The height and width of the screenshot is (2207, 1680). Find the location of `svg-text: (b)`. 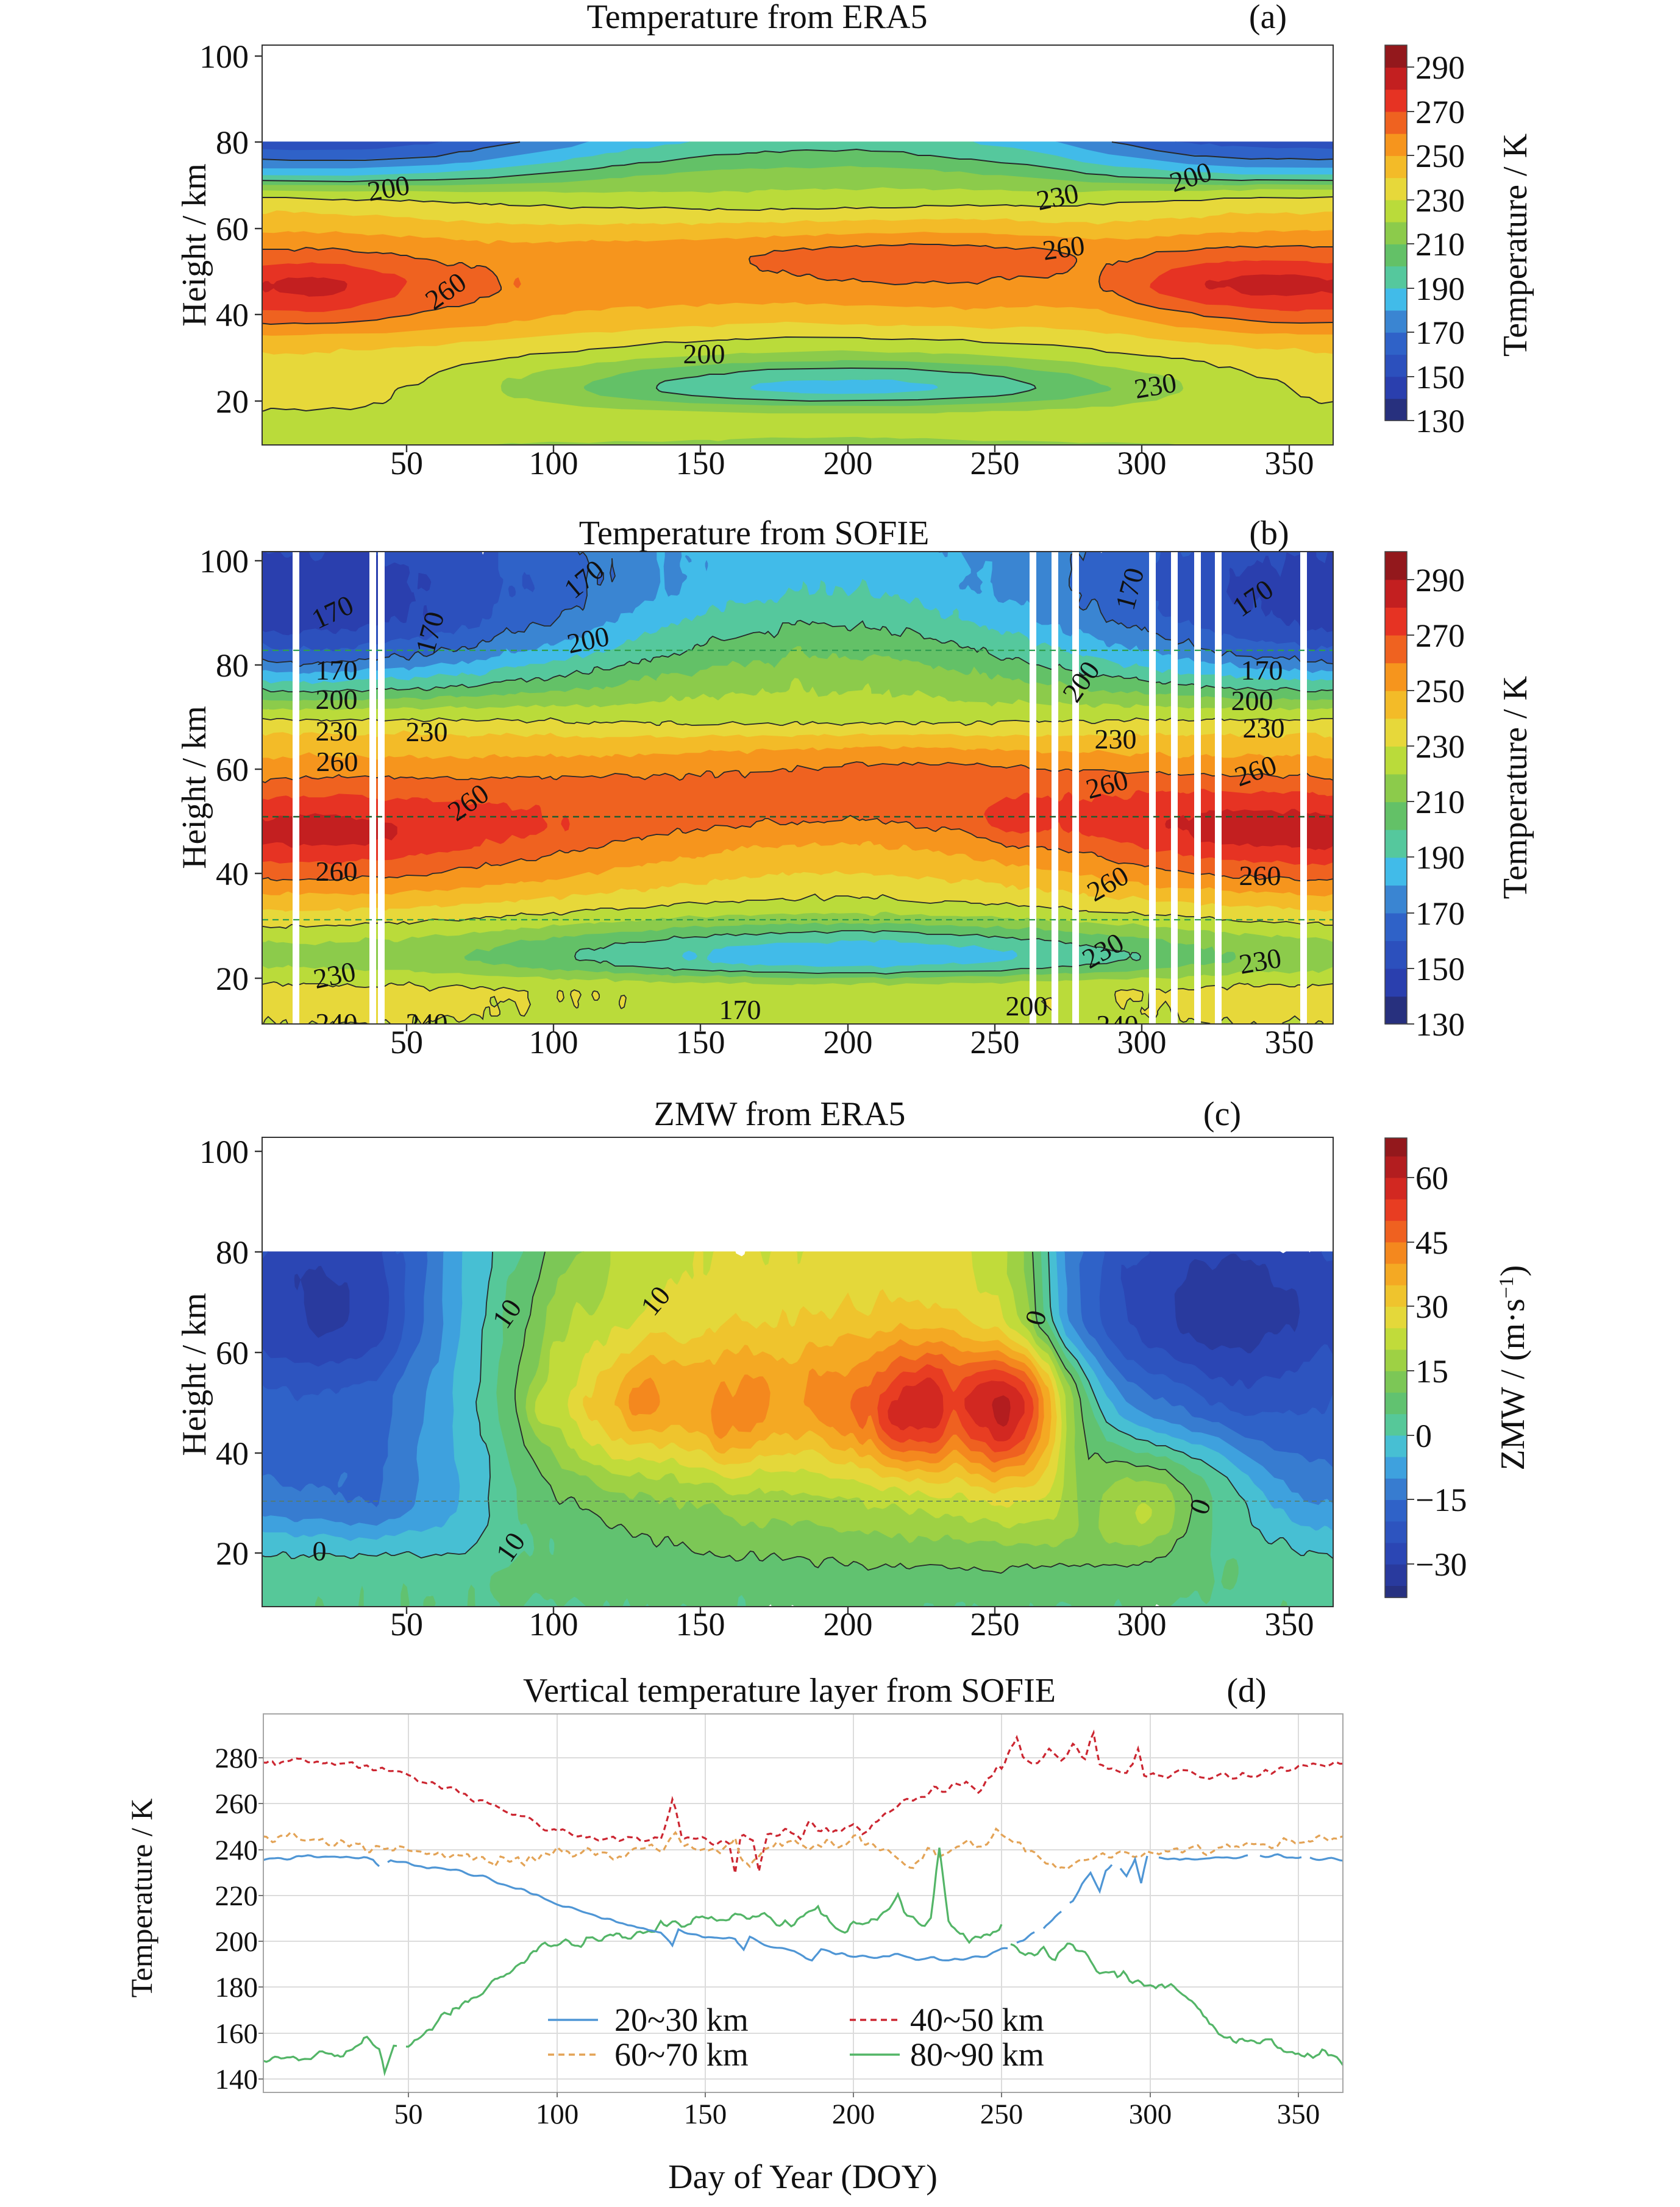

svg-text: (b) is located at coordinates (1269, 533).